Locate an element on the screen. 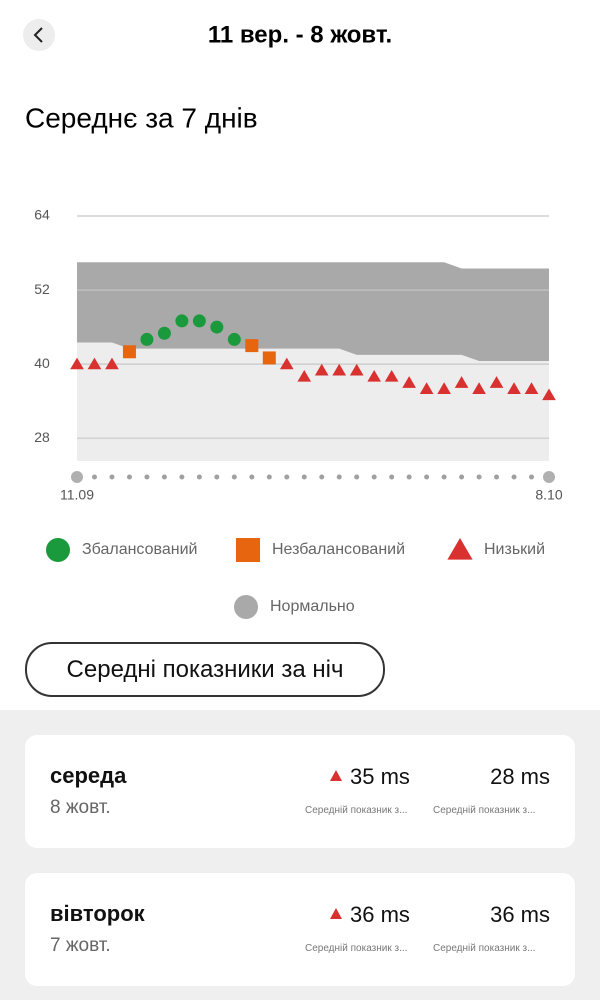 The width and height of the screenshot is (600, 1000). below-band-area is located at coordinates (313, 401).